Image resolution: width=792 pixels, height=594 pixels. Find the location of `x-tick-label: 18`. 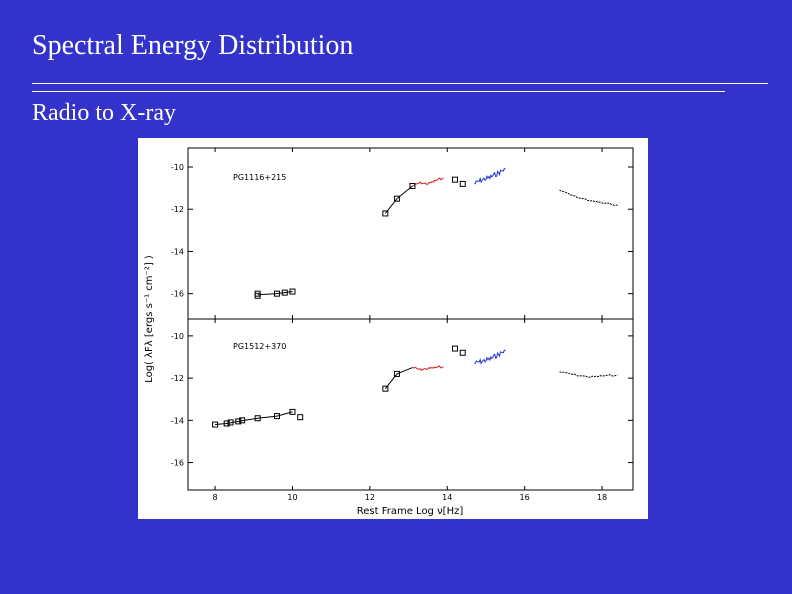

x-tick-label: 18 is located at coordinates (602, 497).